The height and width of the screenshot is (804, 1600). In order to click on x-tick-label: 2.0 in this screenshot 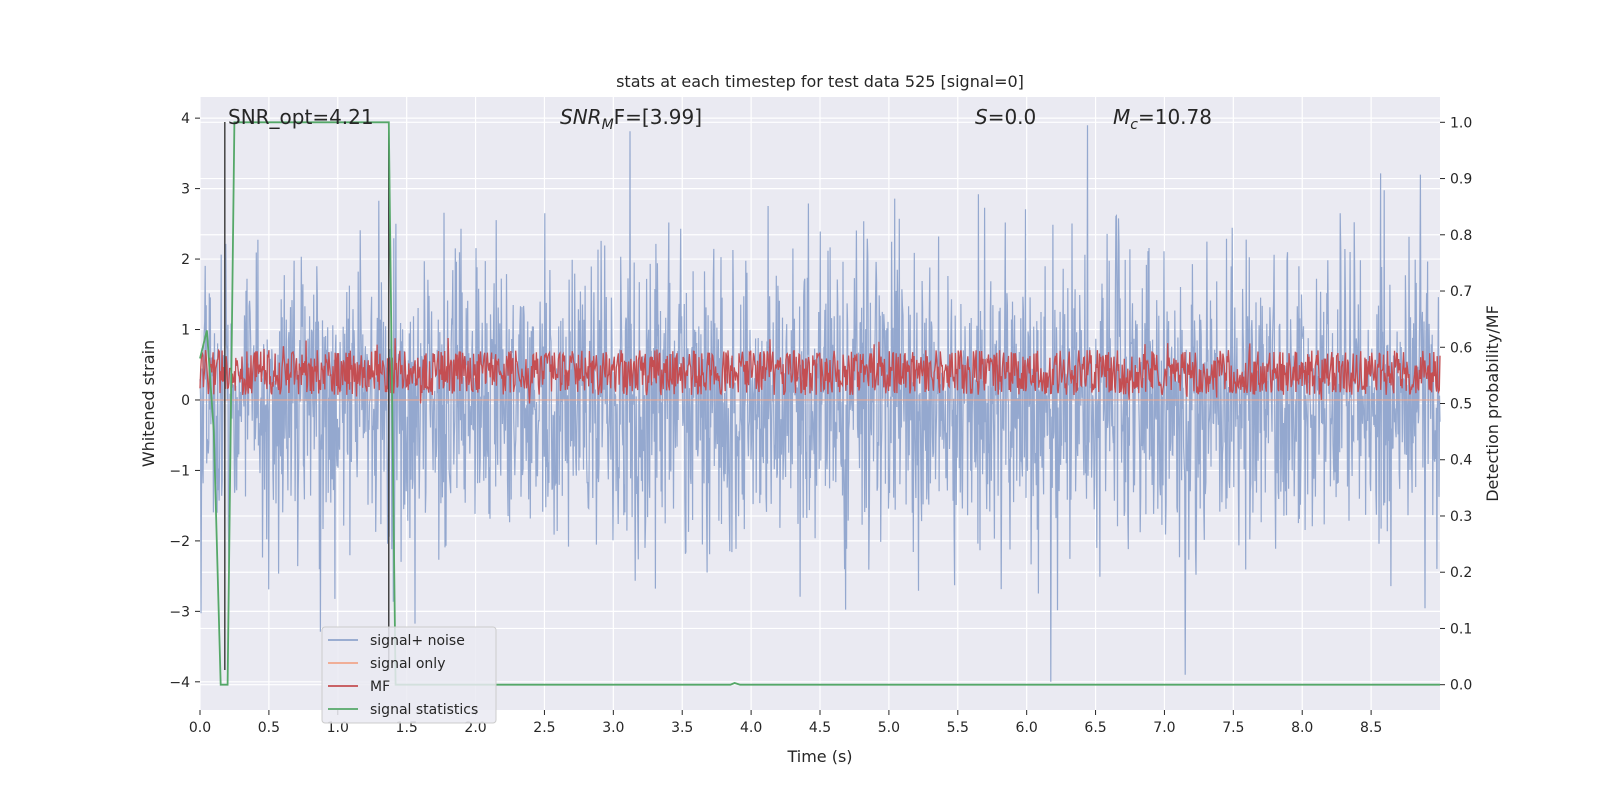, I will do `click(475, 728)`.